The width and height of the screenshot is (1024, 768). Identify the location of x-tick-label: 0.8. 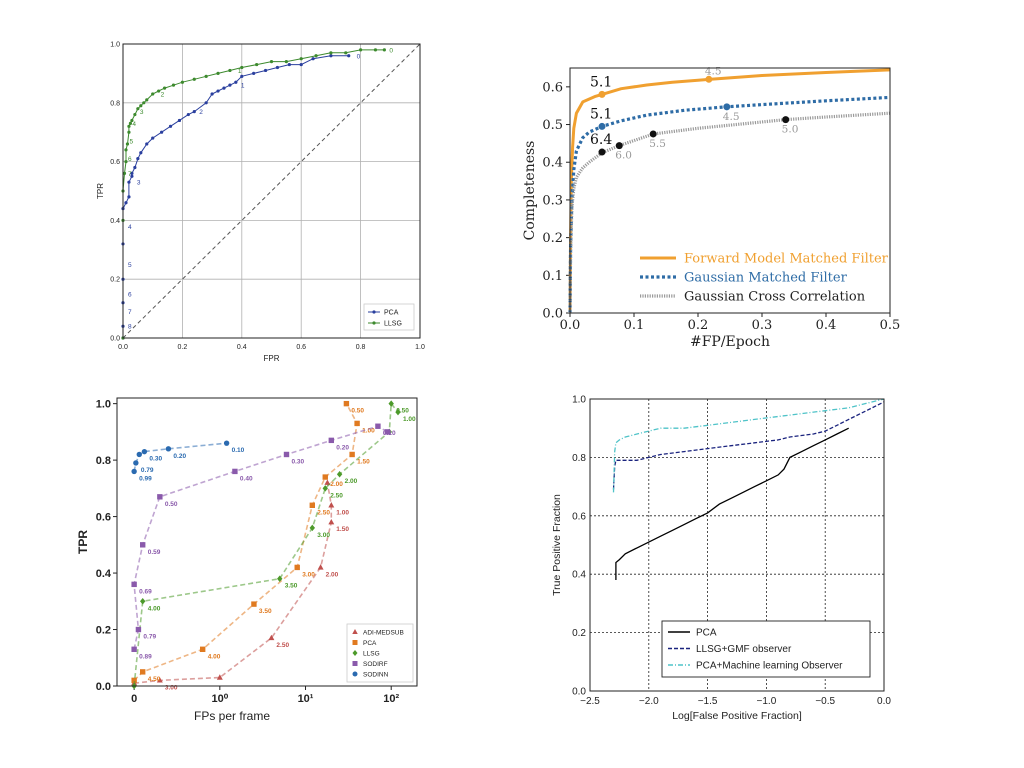
(361, 347).